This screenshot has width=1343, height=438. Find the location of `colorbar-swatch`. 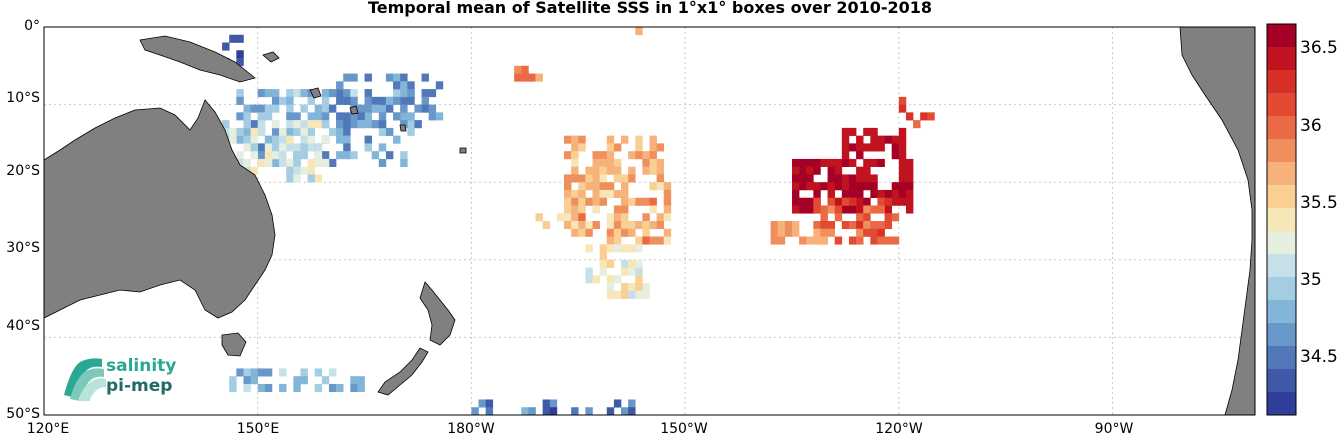

colorbar-swatch is located at coordinates (1281, 59).